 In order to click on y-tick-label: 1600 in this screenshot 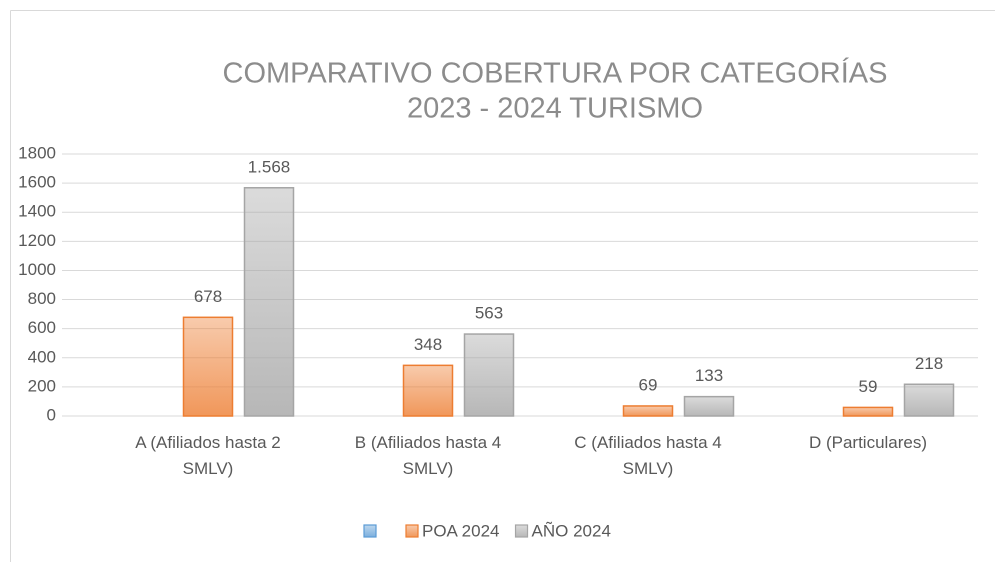, I will do `click(37, 182)`.